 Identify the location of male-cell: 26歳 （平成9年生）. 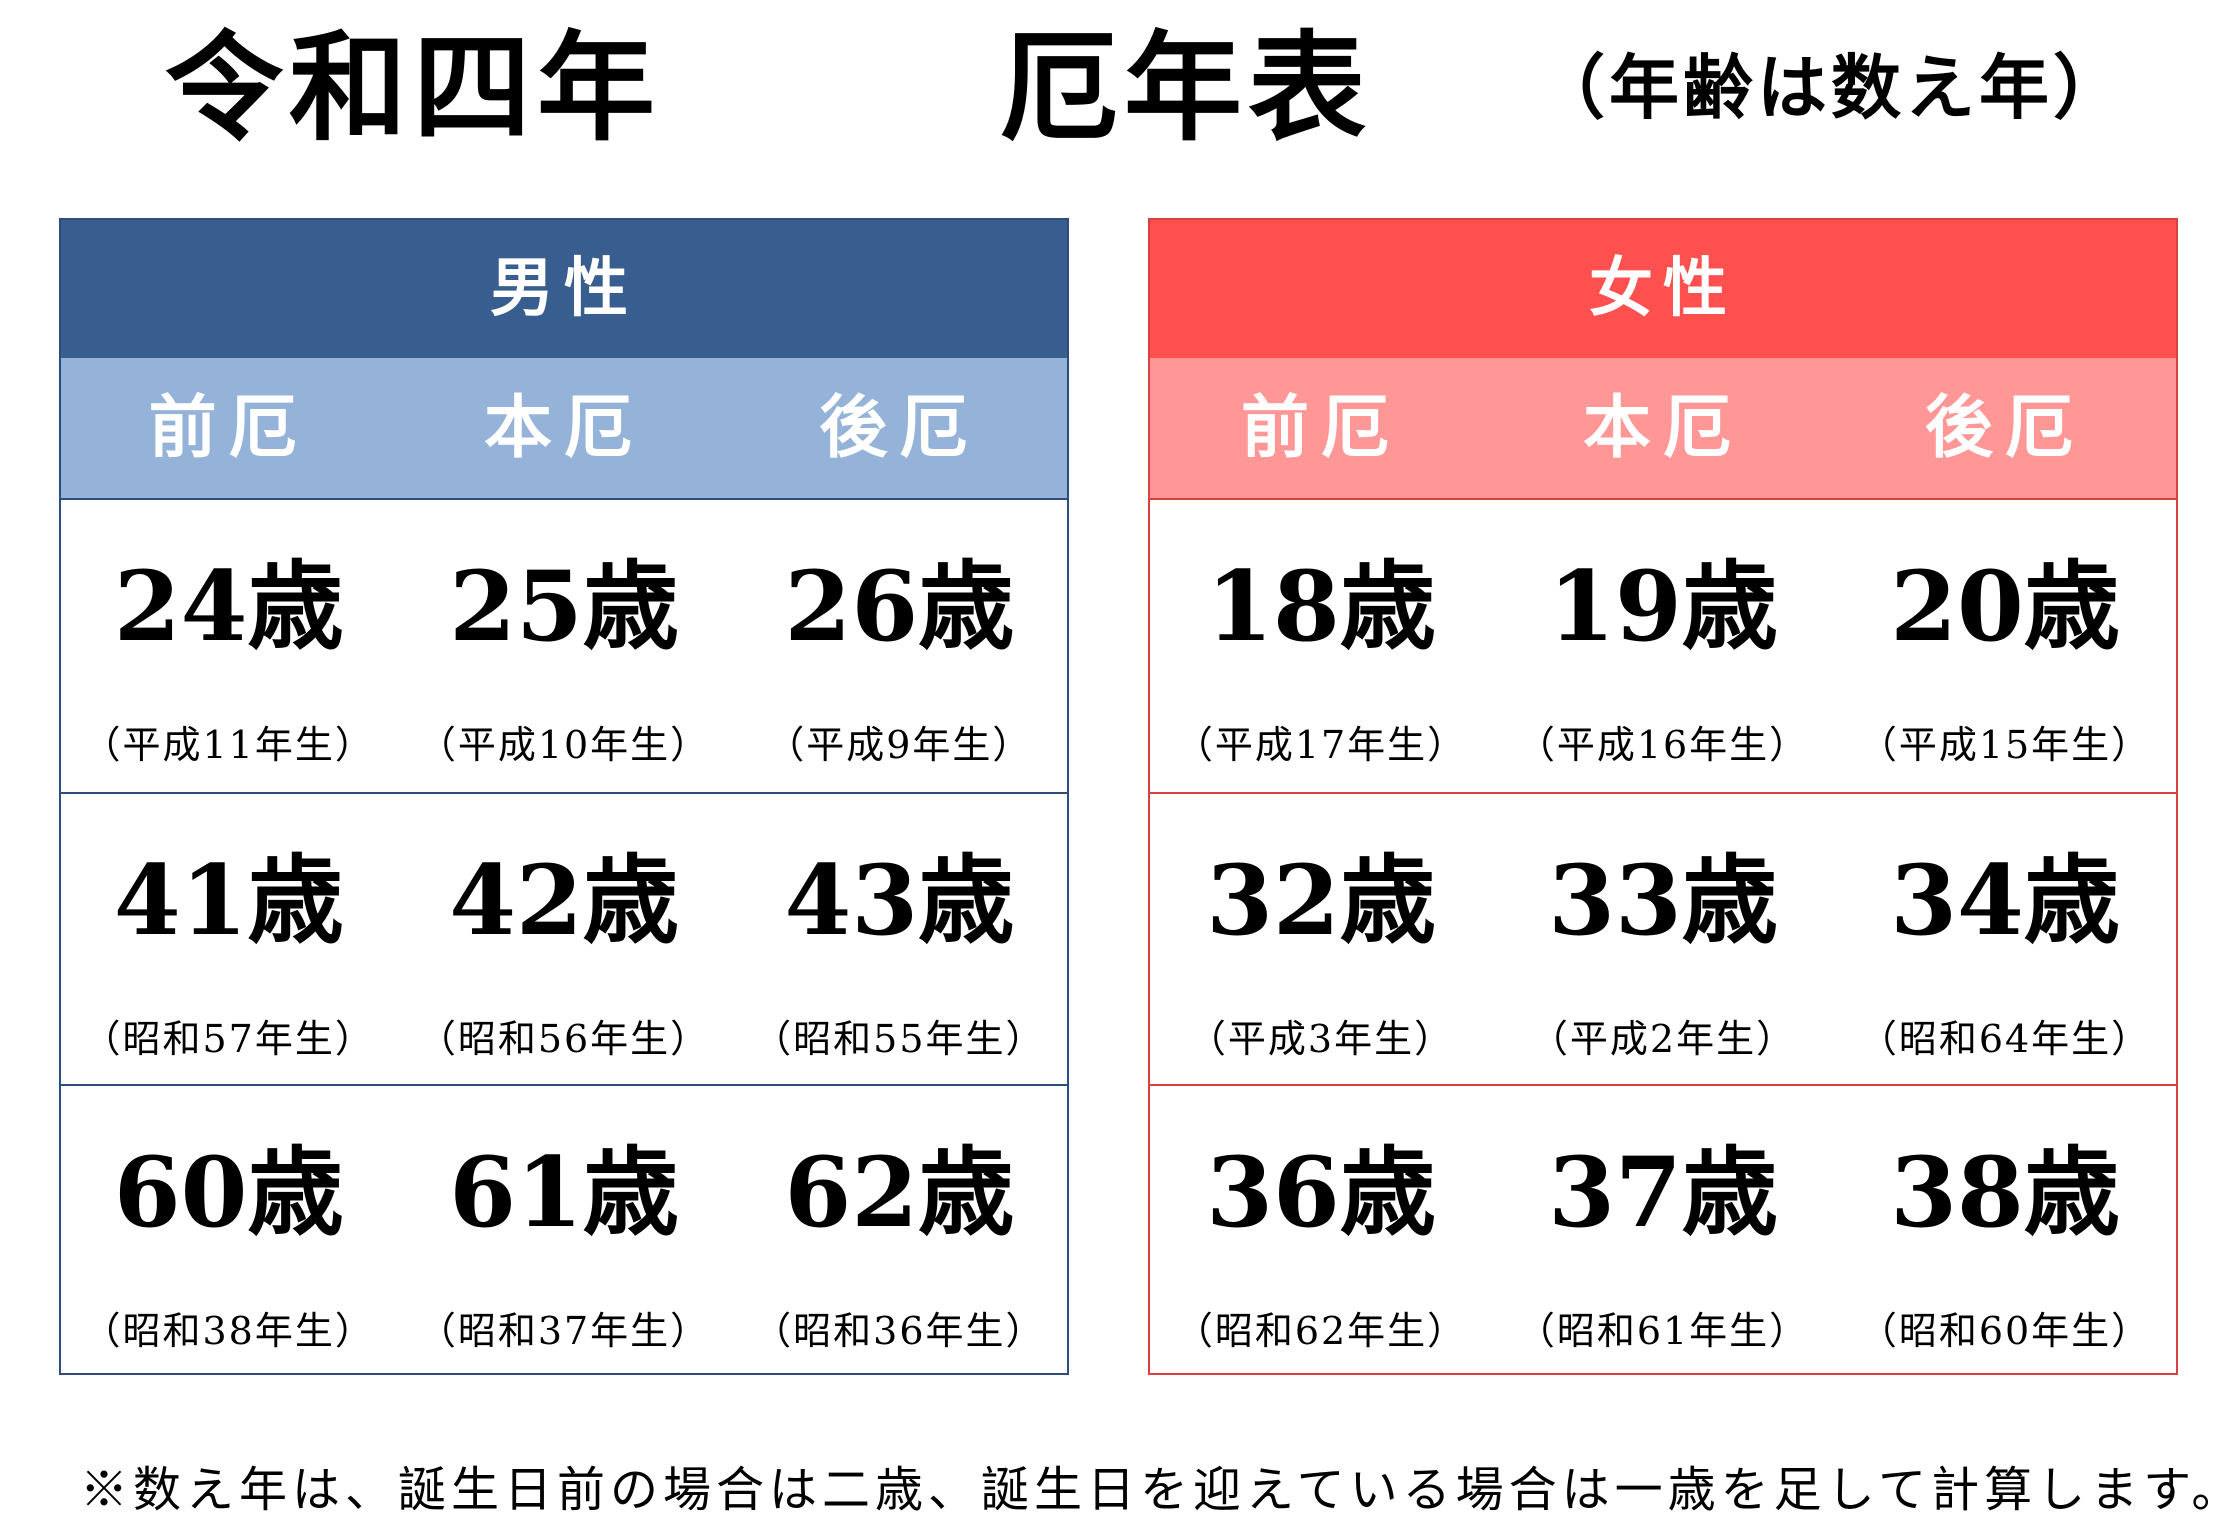
(899, 646).